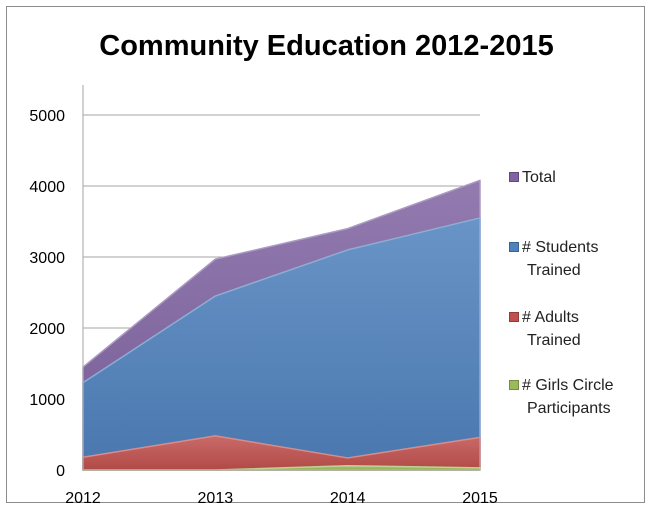 The height and width of the screenshot is (511, 653). Describe the element at coordinates (83, 498) in the screenshot. I see `x-tick-label: 2012` at that location.